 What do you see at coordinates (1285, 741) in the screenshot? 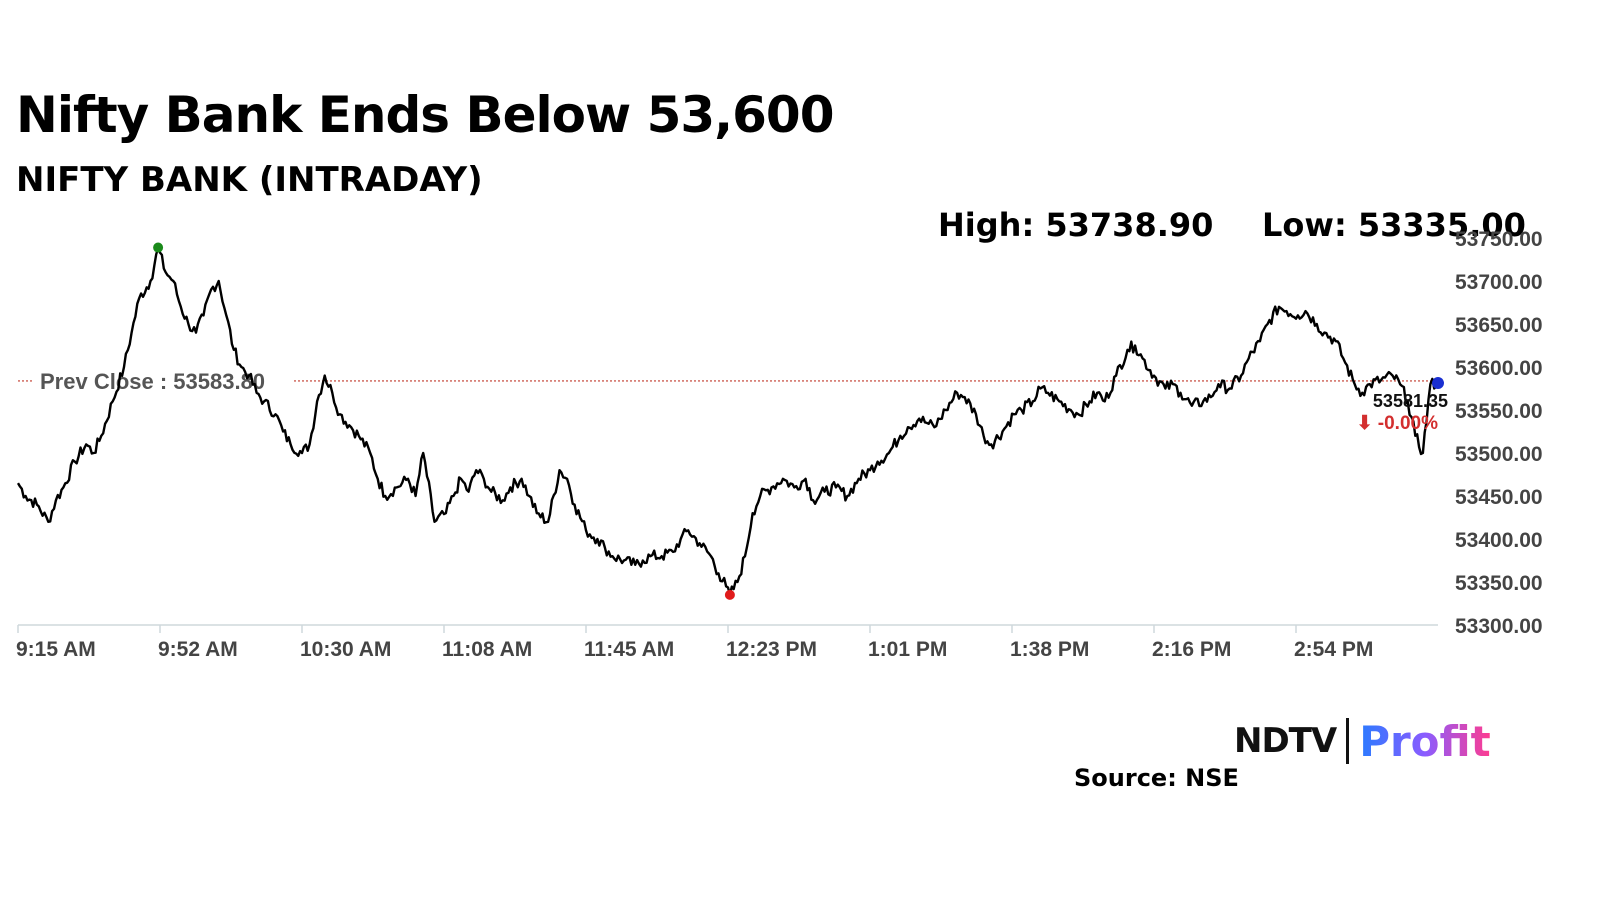
I see `logo-ndtv-text: NDTV` at bounding box center [1285, 741].